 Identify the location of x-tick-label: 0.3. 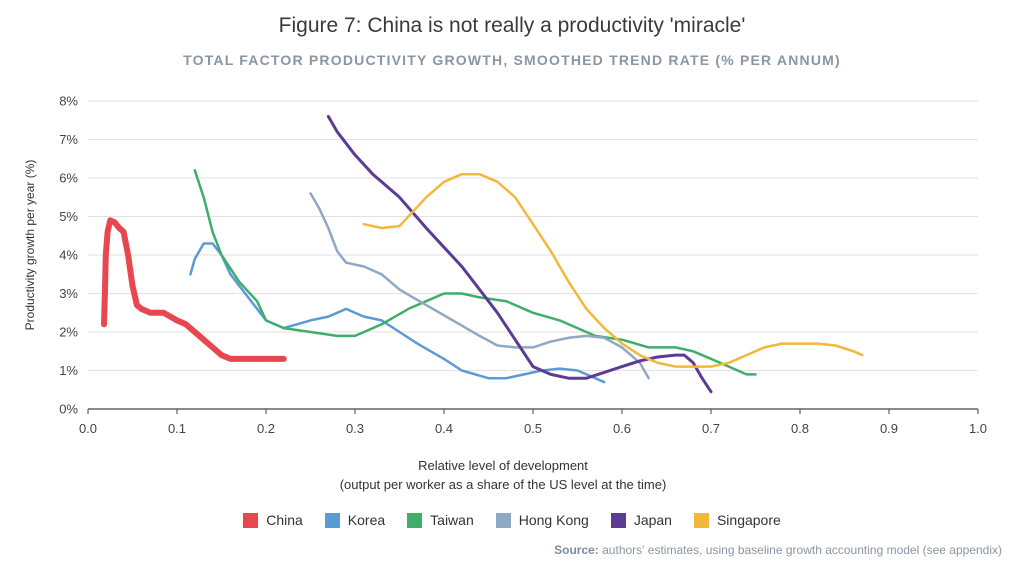
(355, 428).